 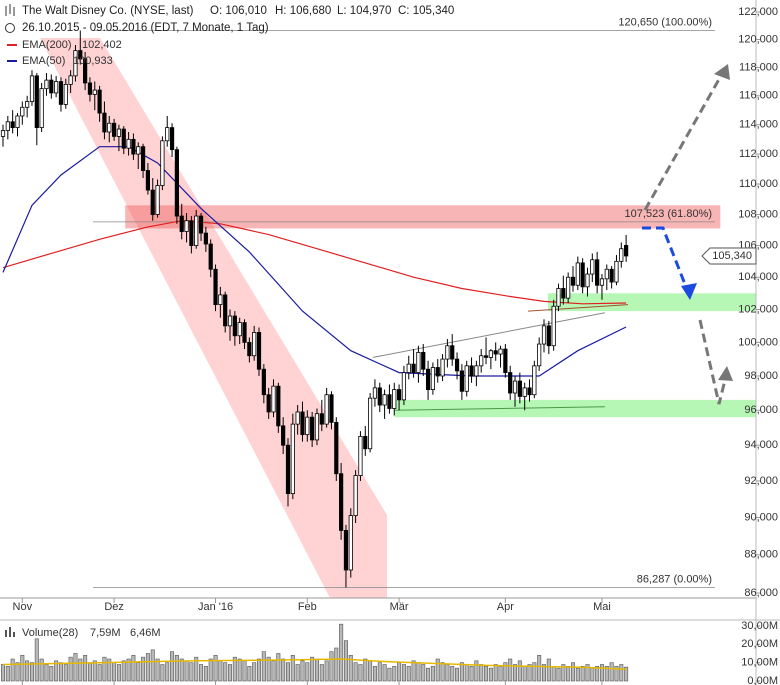 What do you see at coordinates (47, 45) in the screenshot?
I see `legend-label: EMA(200)` at bounding box center [47, 45].